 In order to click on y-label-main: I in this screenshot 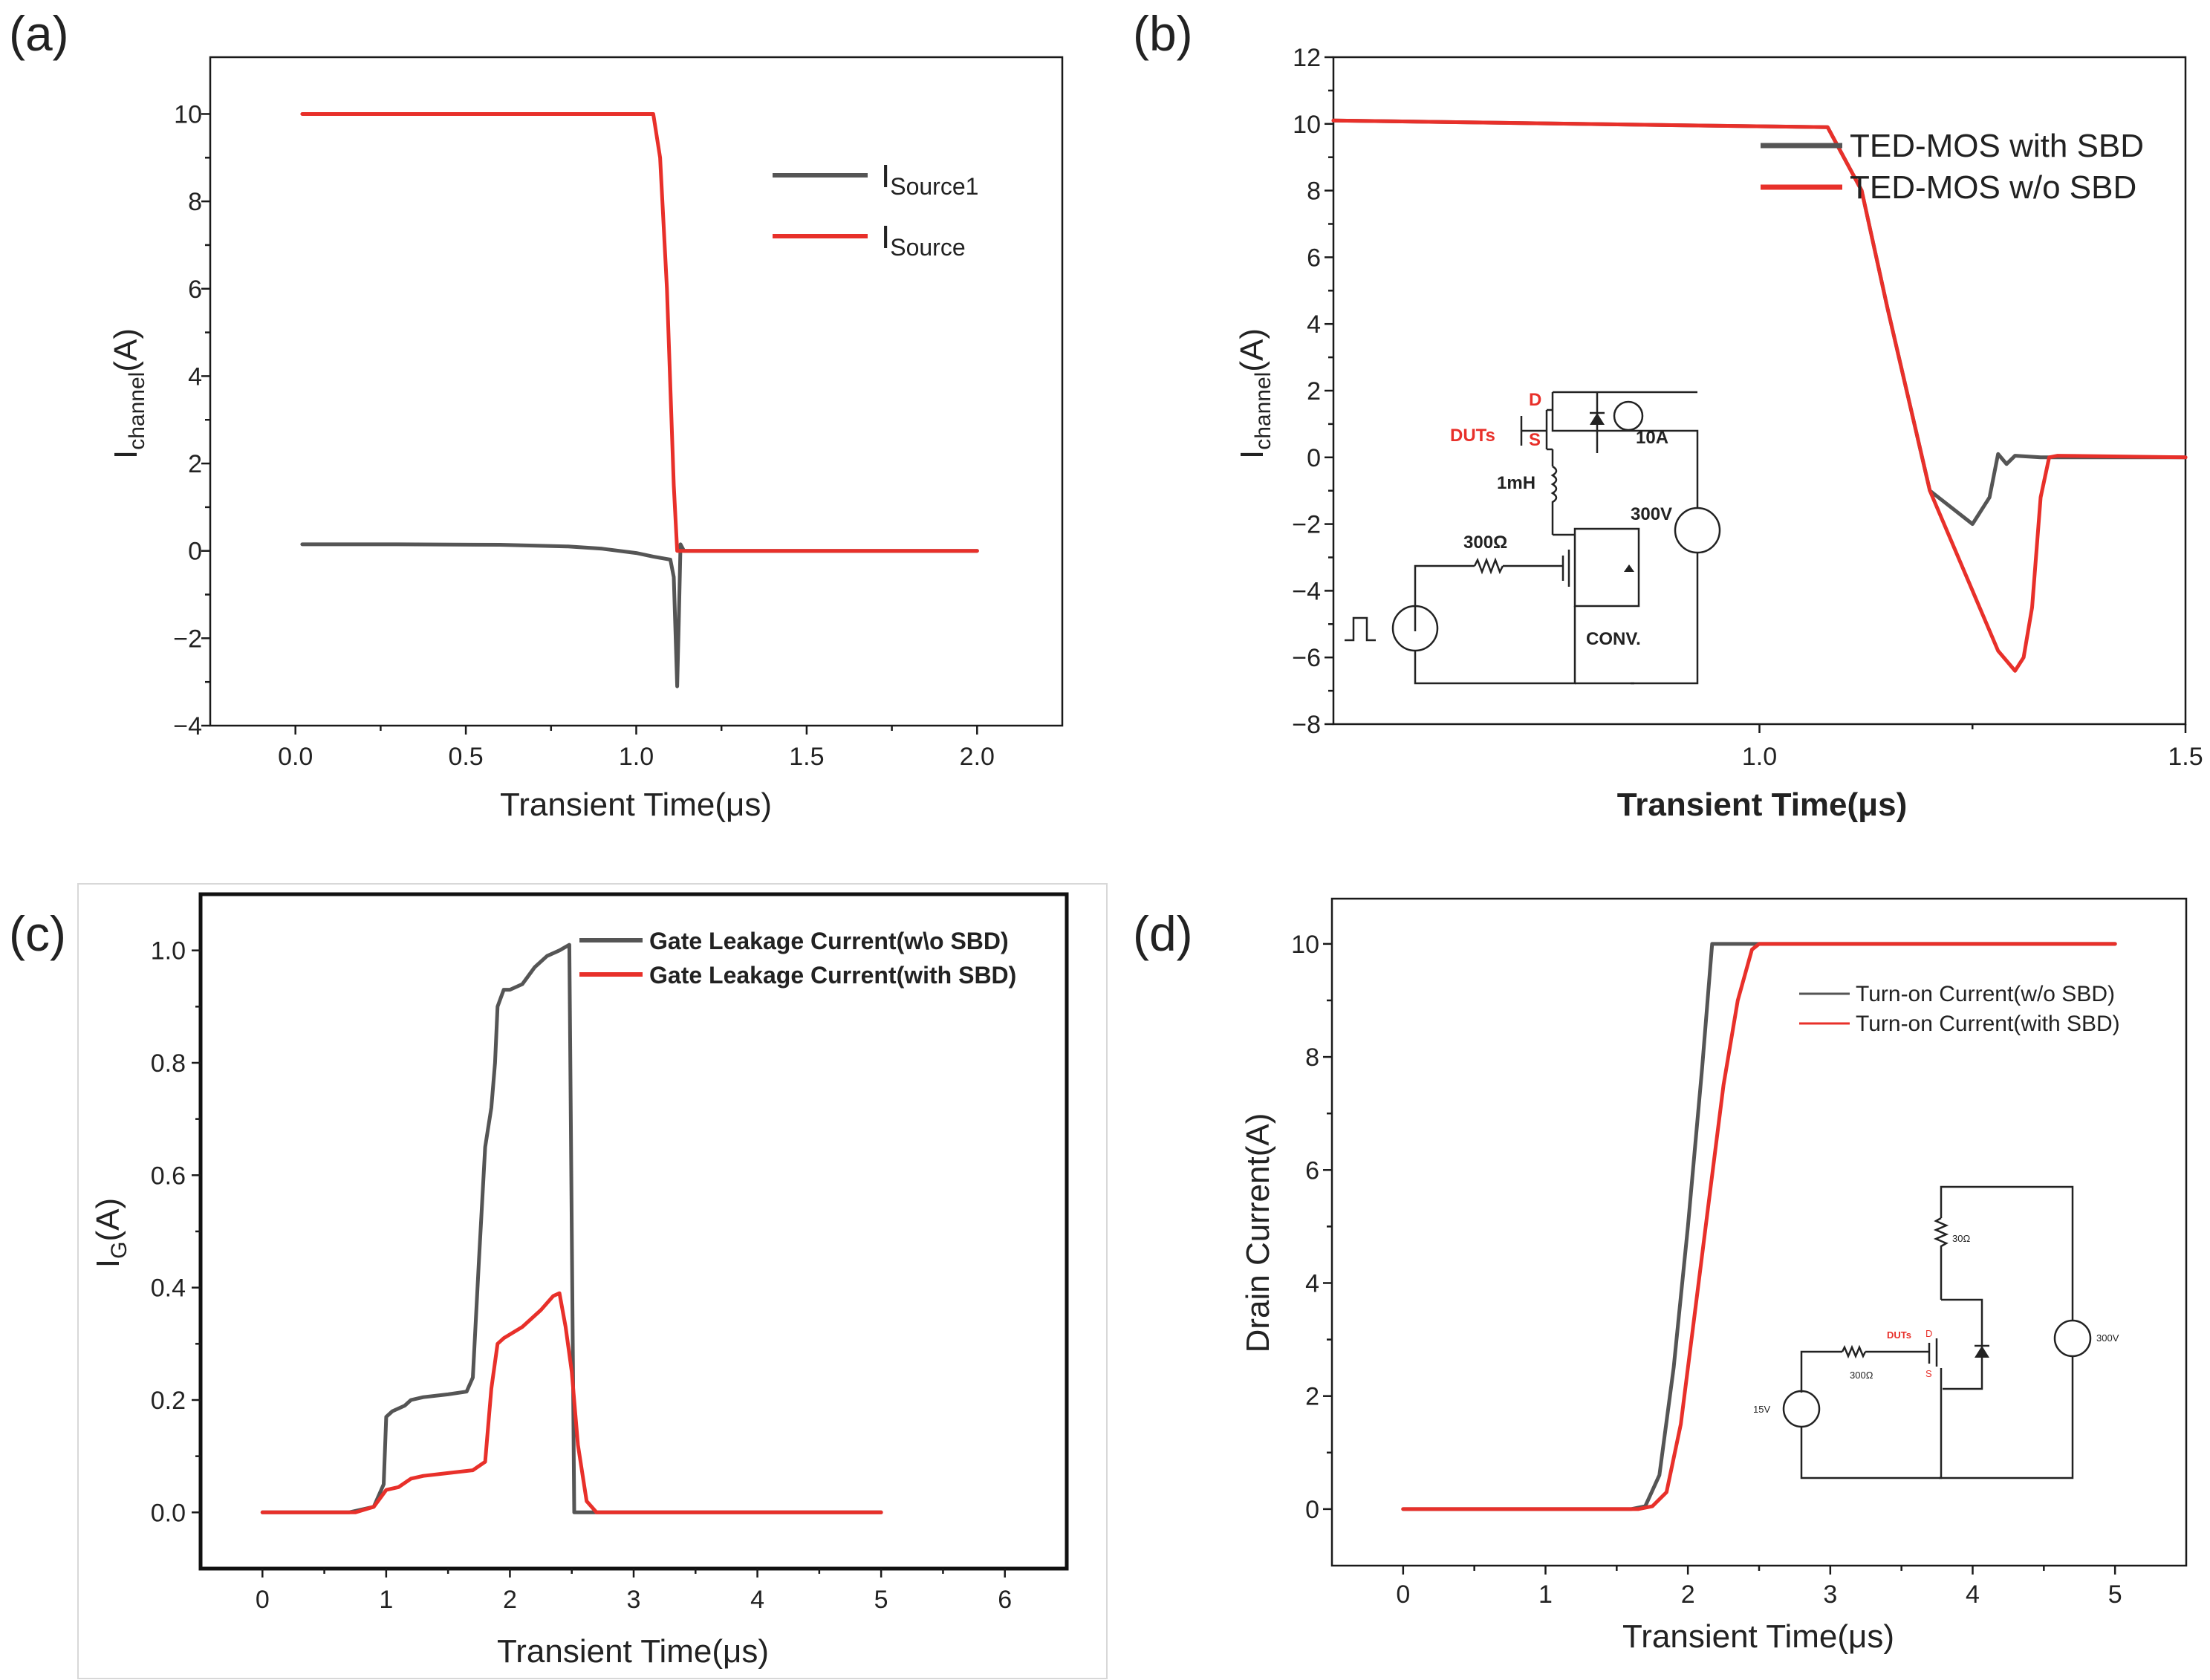, I will do `click(126, 454)`.